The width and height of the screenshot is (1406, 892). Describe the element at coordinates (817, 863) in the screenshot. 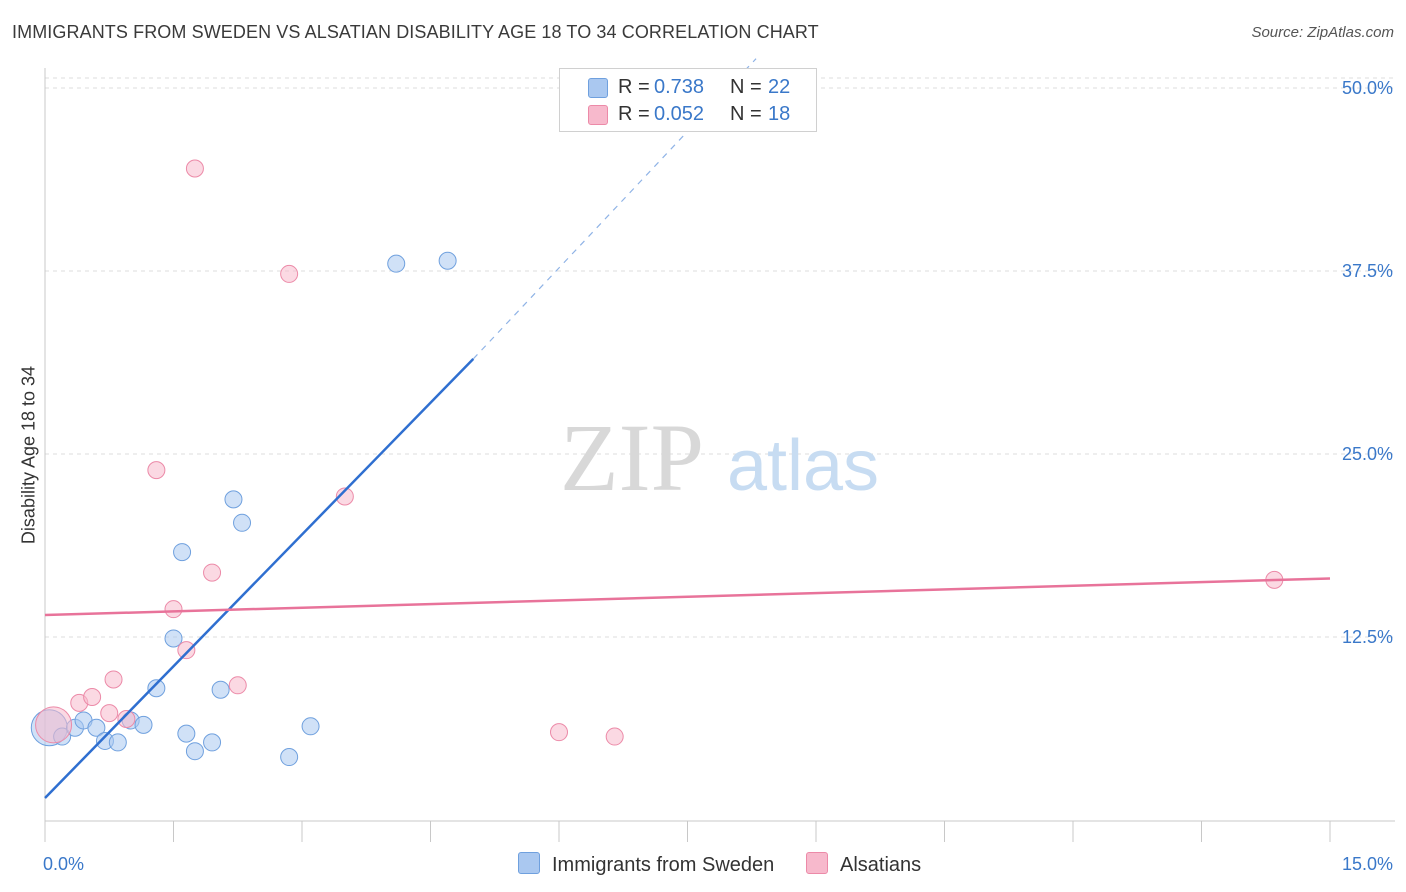

I see `bottom-legend-swatch-alsatians` at that location.